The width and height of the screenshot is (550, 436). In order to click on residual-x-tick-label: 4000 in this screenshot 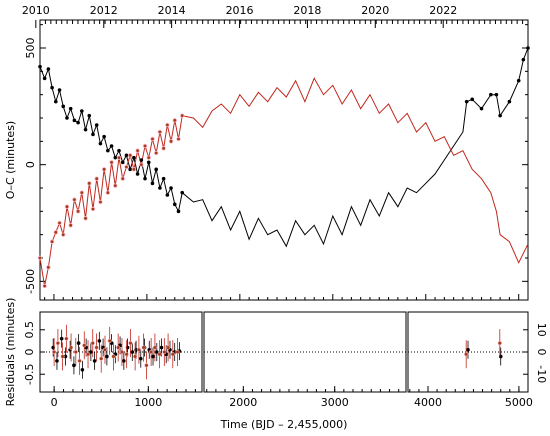, I will do `click(428, 402)`.